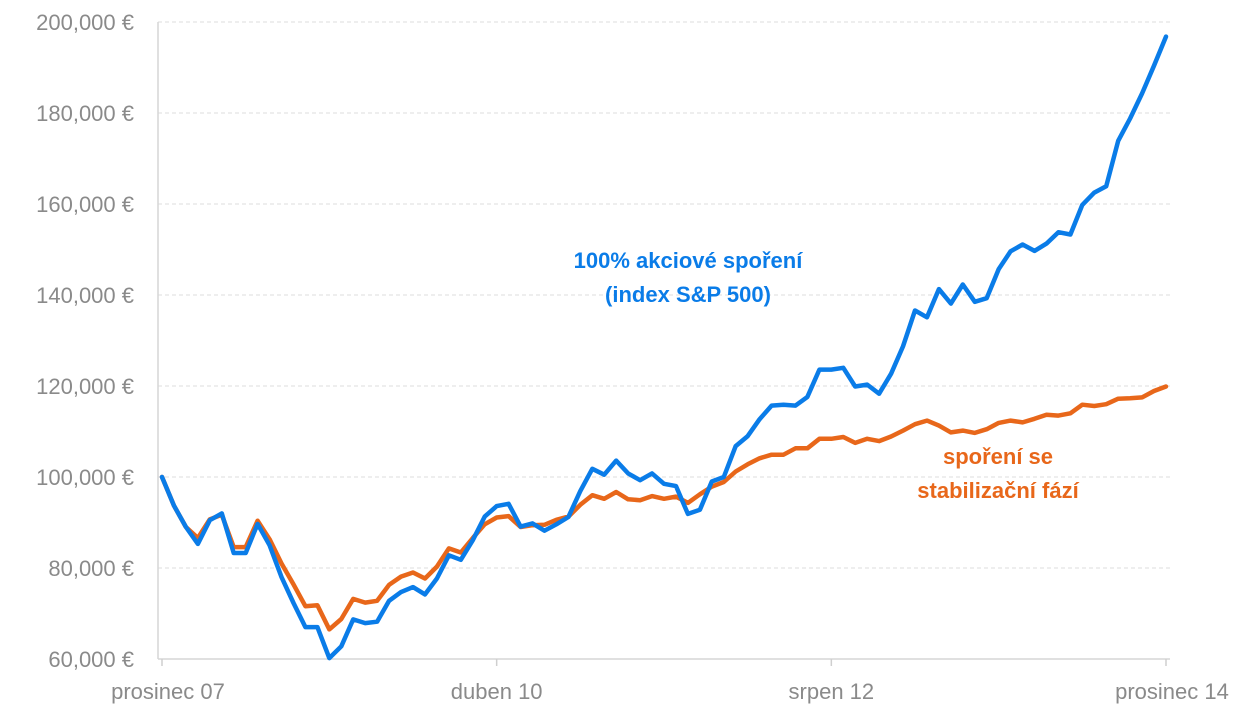 Image resolution: width=1250 pixels, height=712 pixels. Describe the element at coordinates (497, 691) in the screenshot. I see `x-tick-label: duben 10` at that location.